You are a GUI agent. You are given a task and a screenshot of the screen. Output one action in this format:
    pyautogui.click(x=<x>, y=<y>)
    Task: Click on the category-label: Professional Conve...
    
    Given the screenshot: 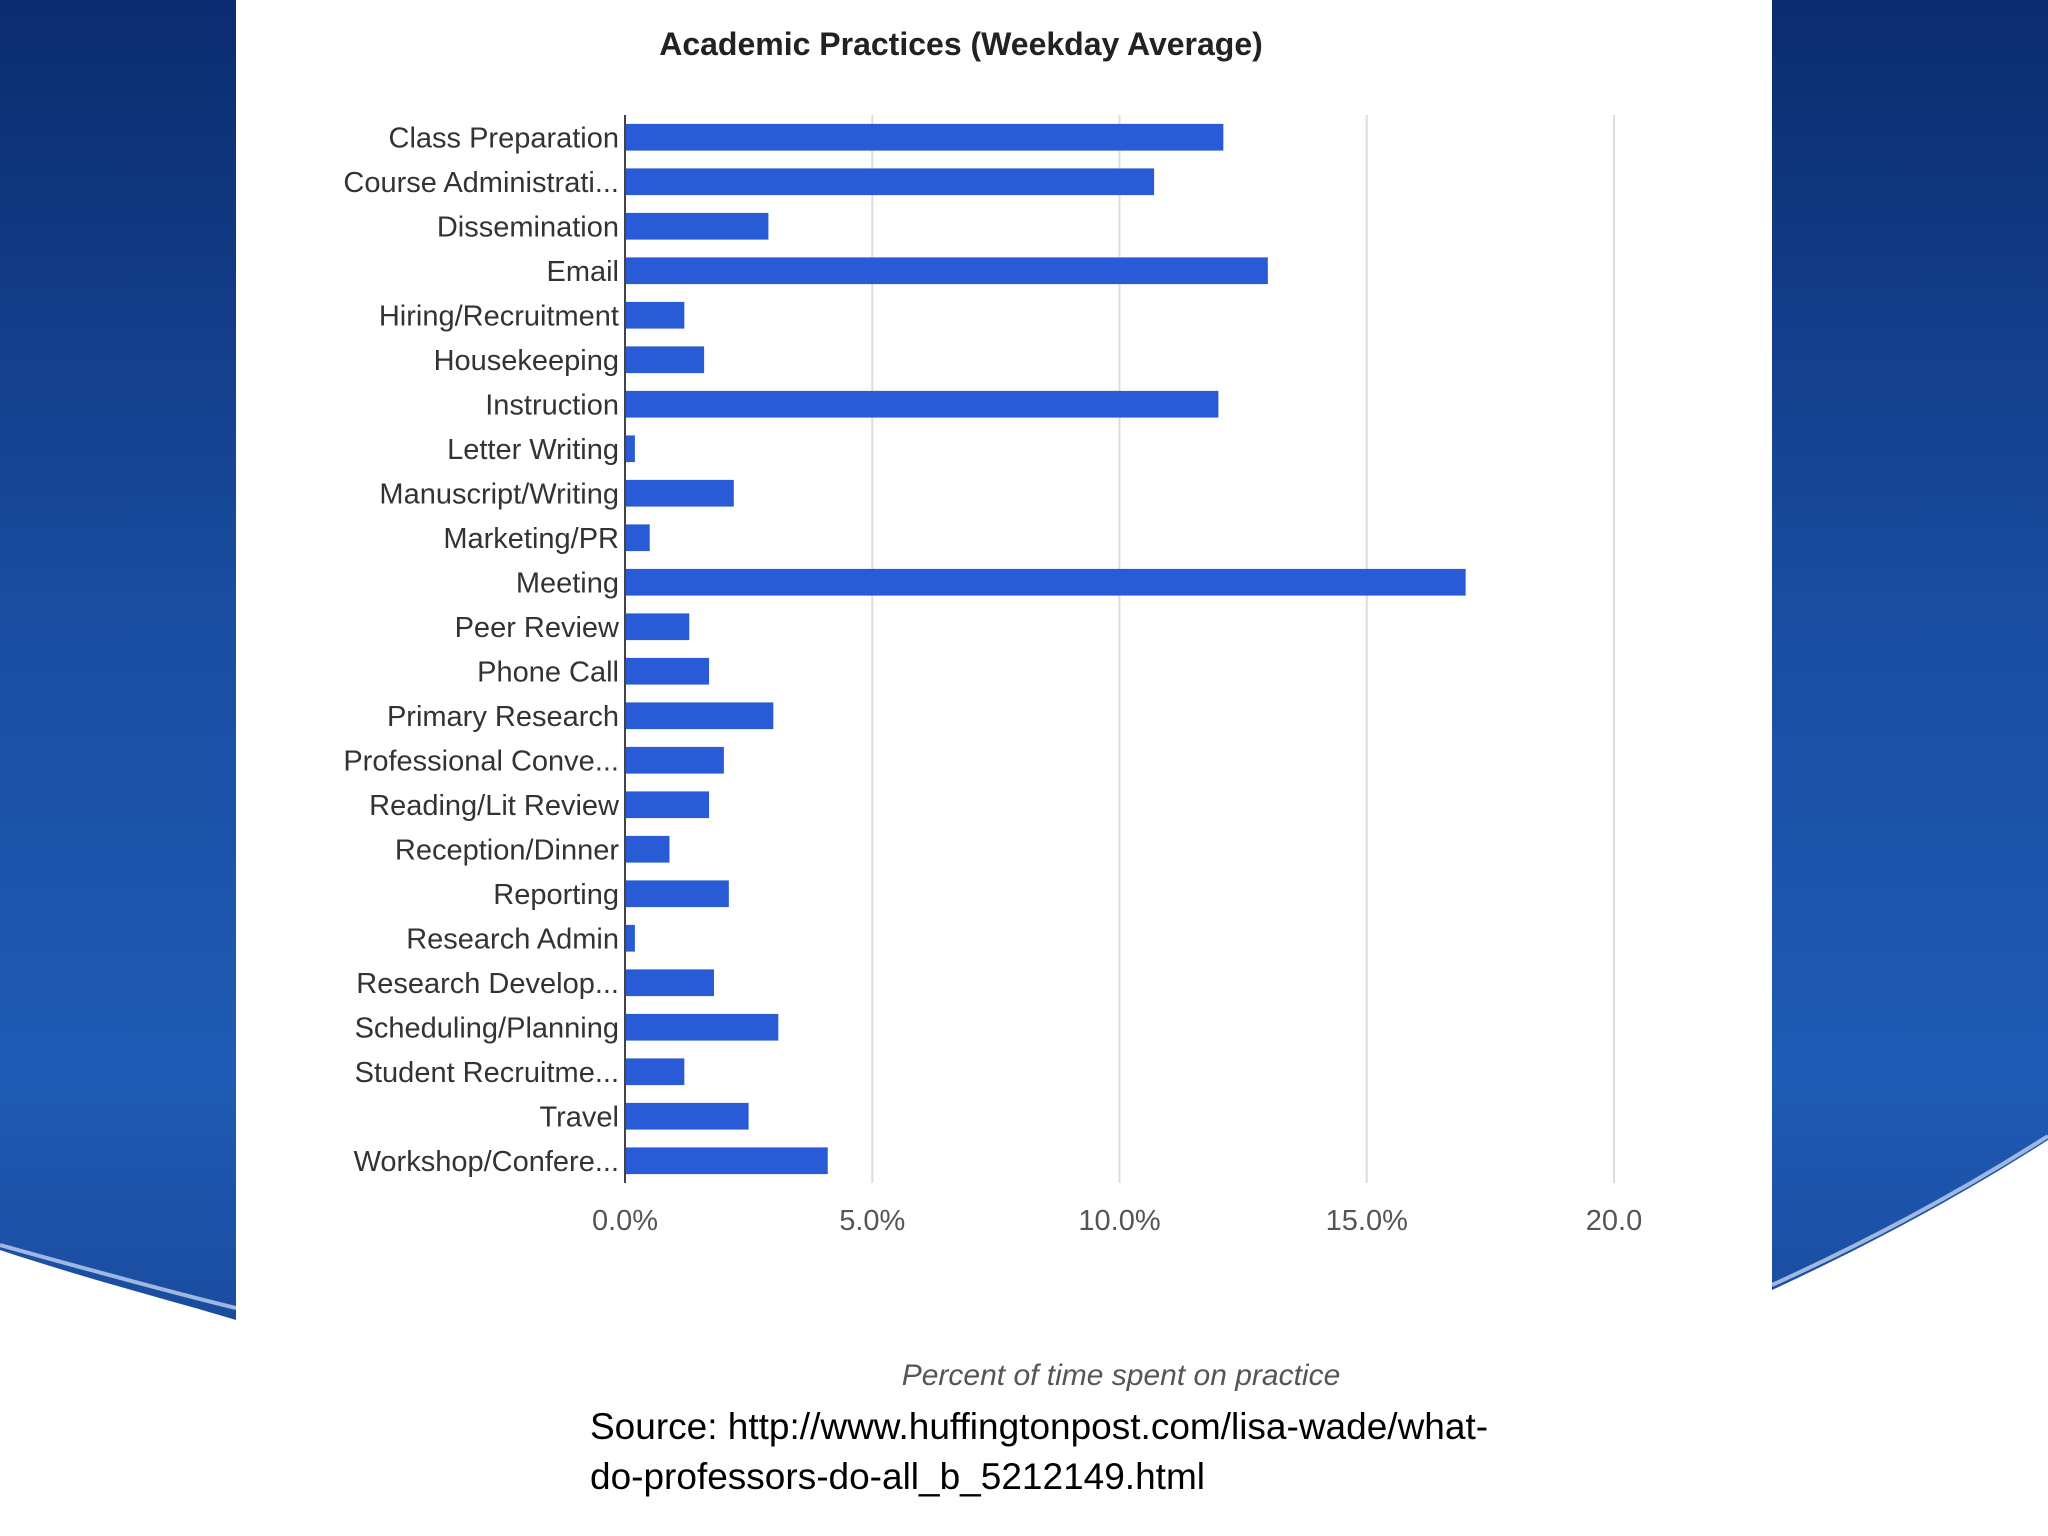 What is the action you would take?
    pyautogui.click(x=481, y=761)
    